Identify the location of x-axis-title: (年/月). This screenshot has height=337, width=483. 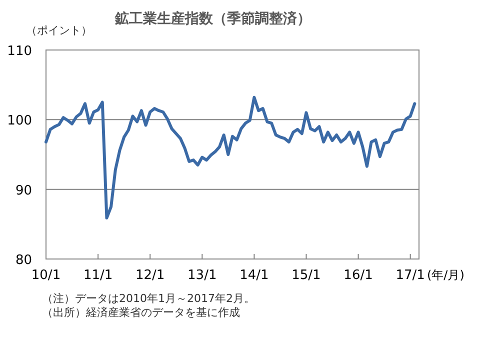
(445, 275).